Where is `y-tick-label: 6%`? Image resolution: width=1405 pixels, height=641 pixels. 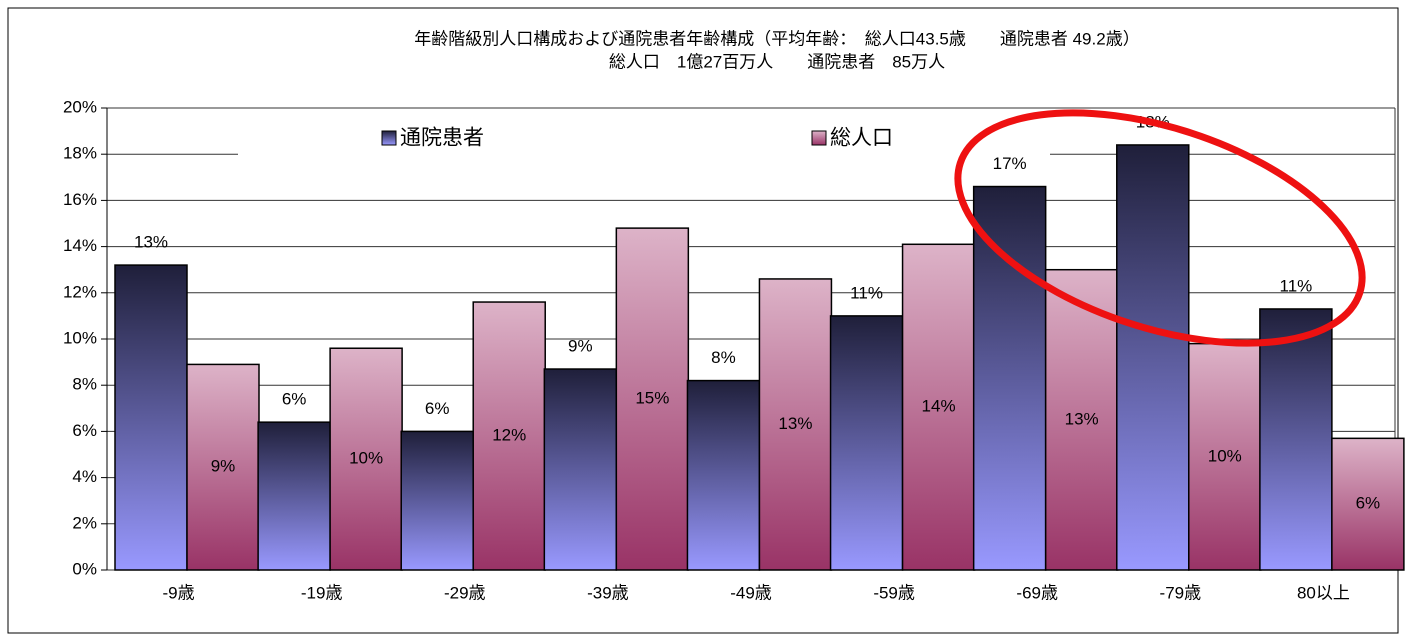
y-tick-label: 6% is located at coordinates (84, 430).